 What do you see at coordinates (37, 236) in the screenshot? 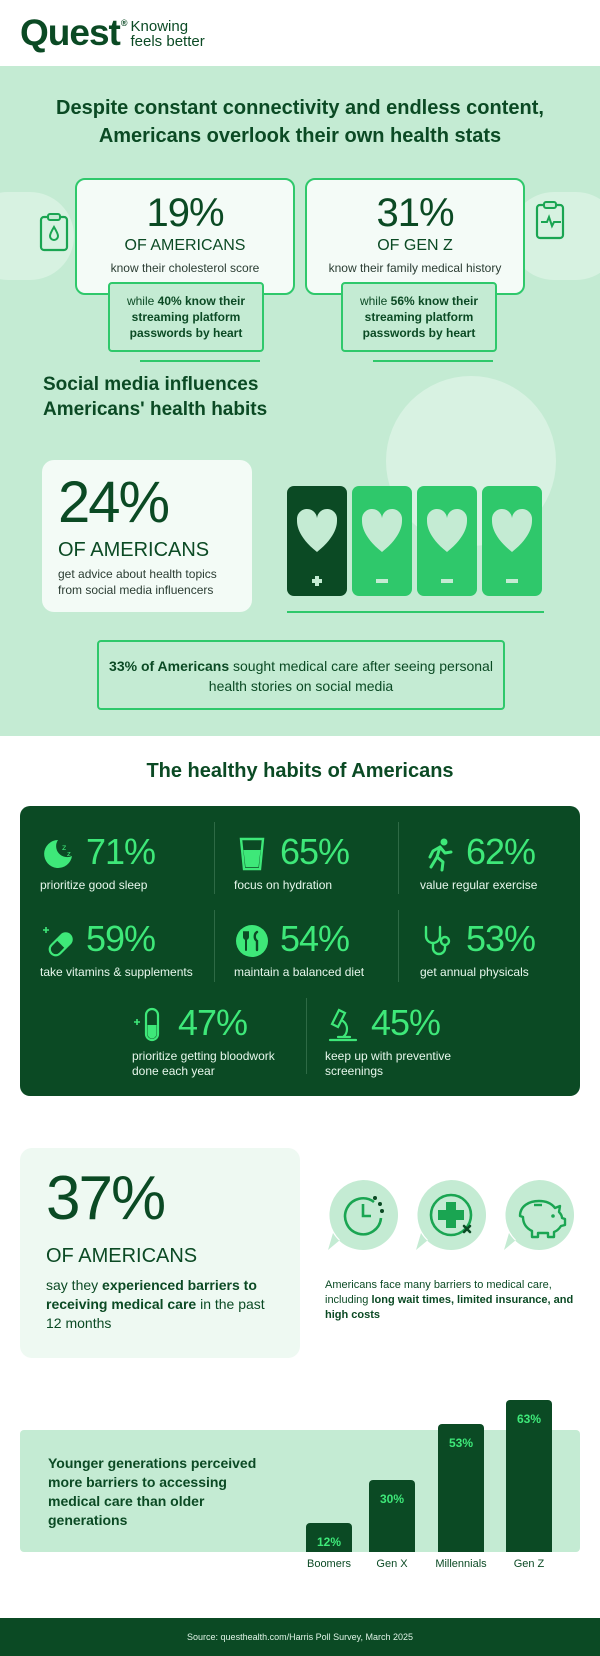
I see `left-icon-bubble` at bounding box center [37, 236].